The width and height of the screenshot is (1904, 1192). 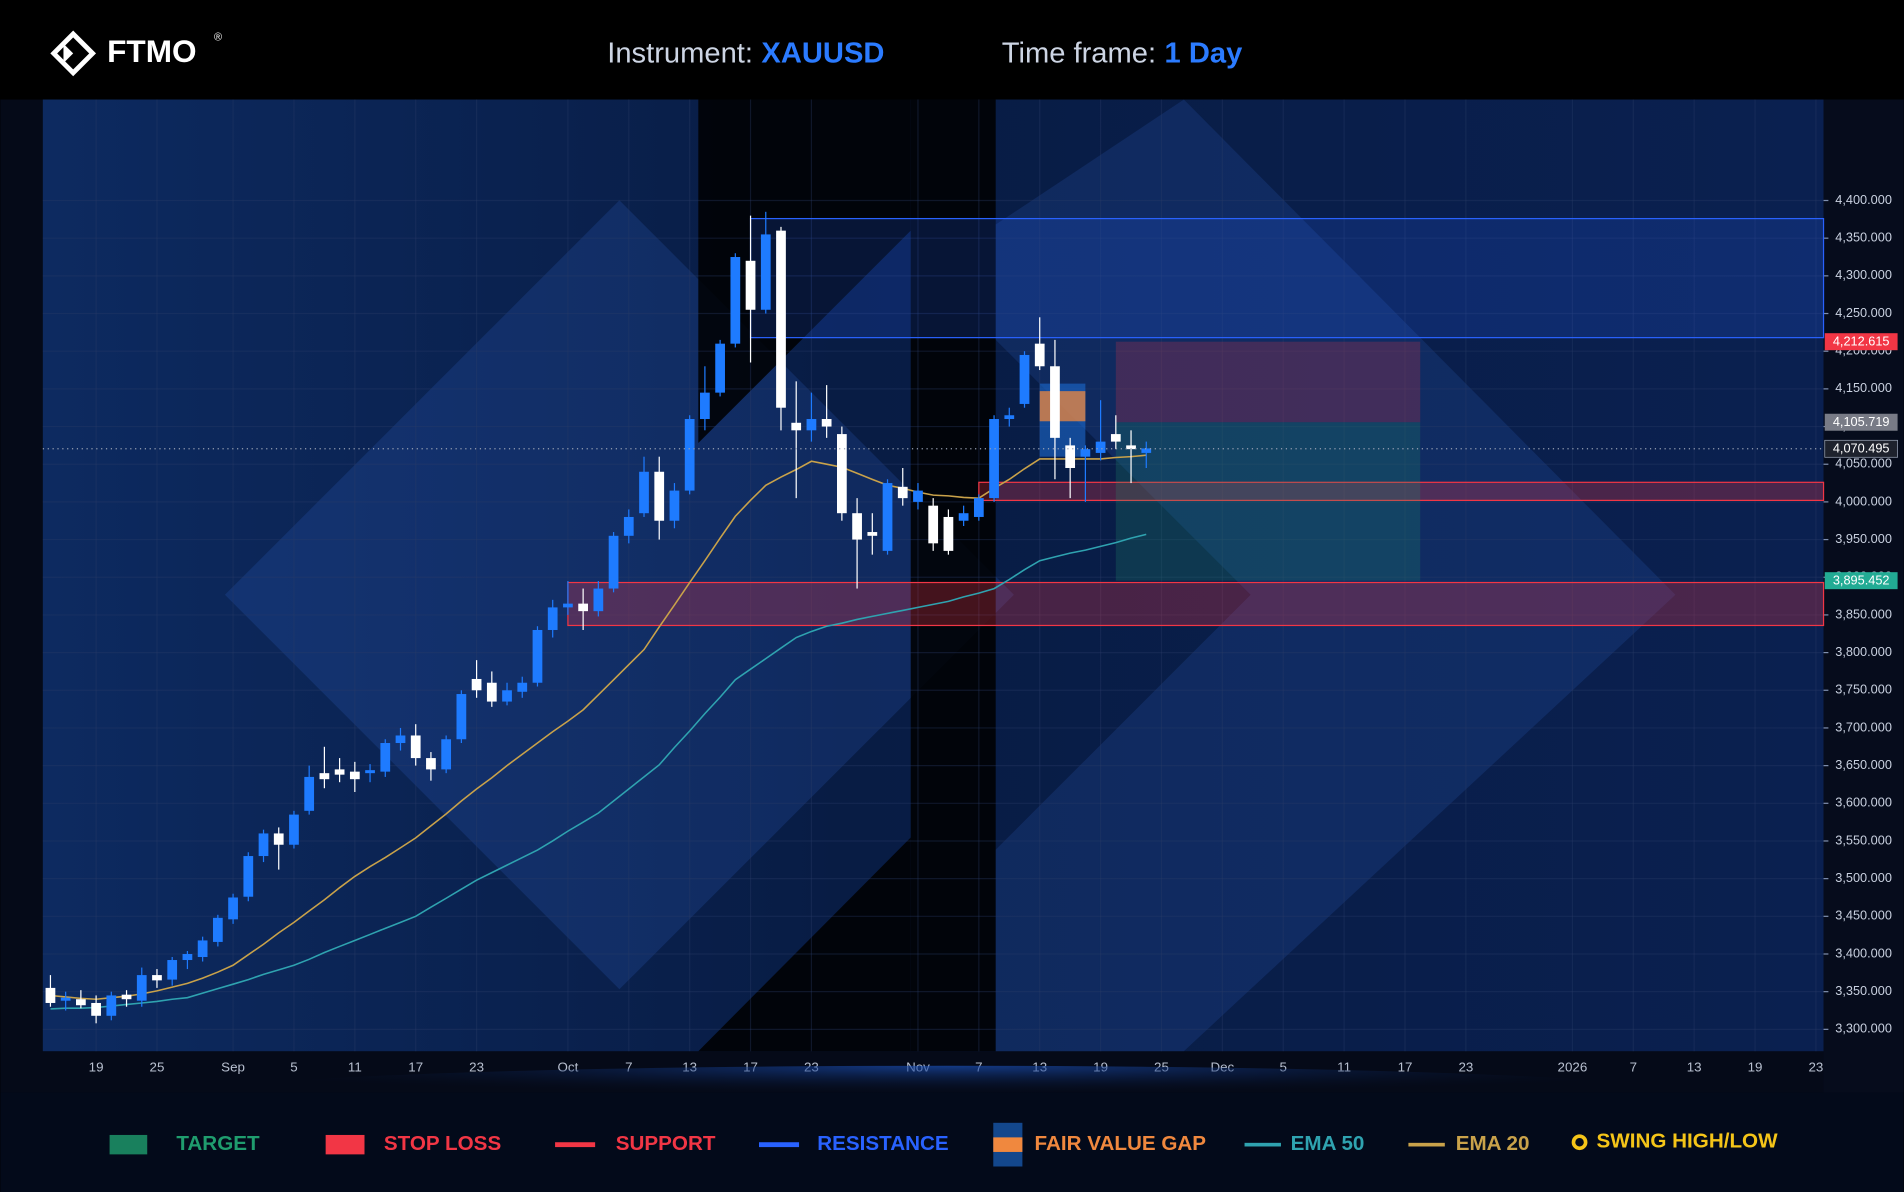 I want to click on instrument: Instrument: XAUUSD, so click(x=745, y=53).